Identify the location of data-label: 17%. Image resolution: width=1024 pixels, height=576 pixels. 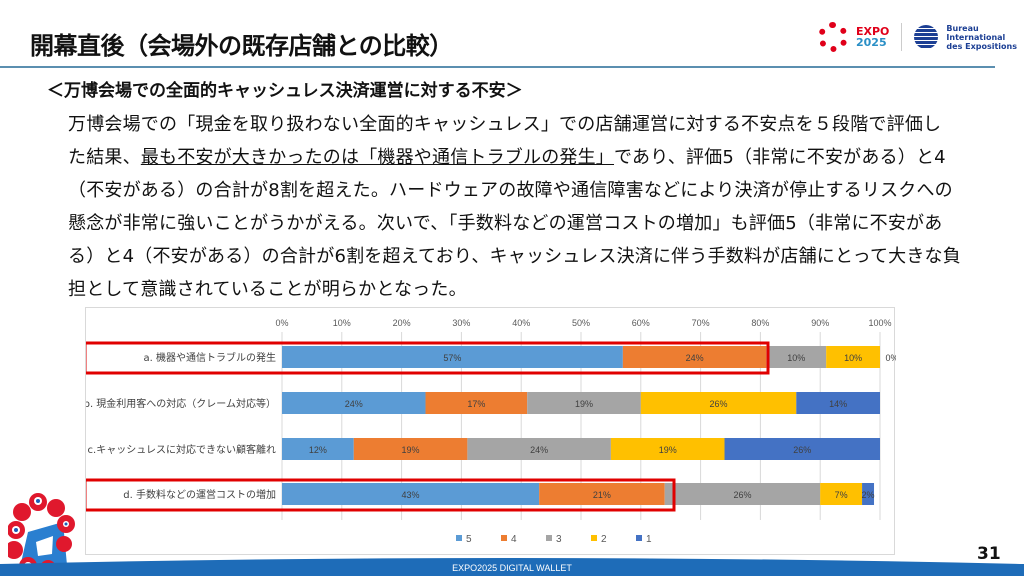
(476, 404).